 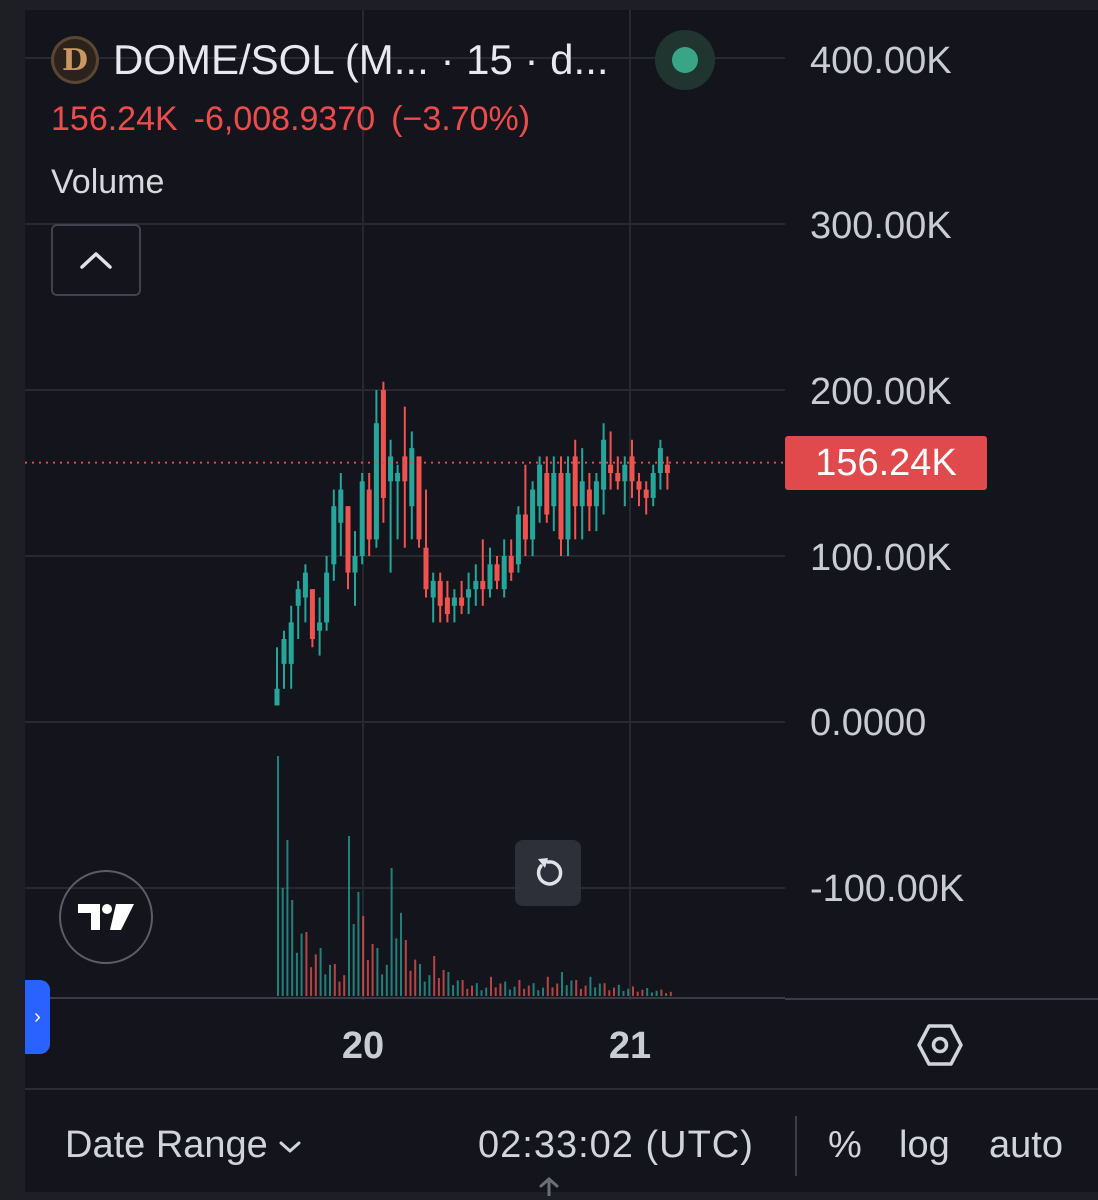 I want to click on sidebar-toggle-button: ›, so click(x=37, y=1017).